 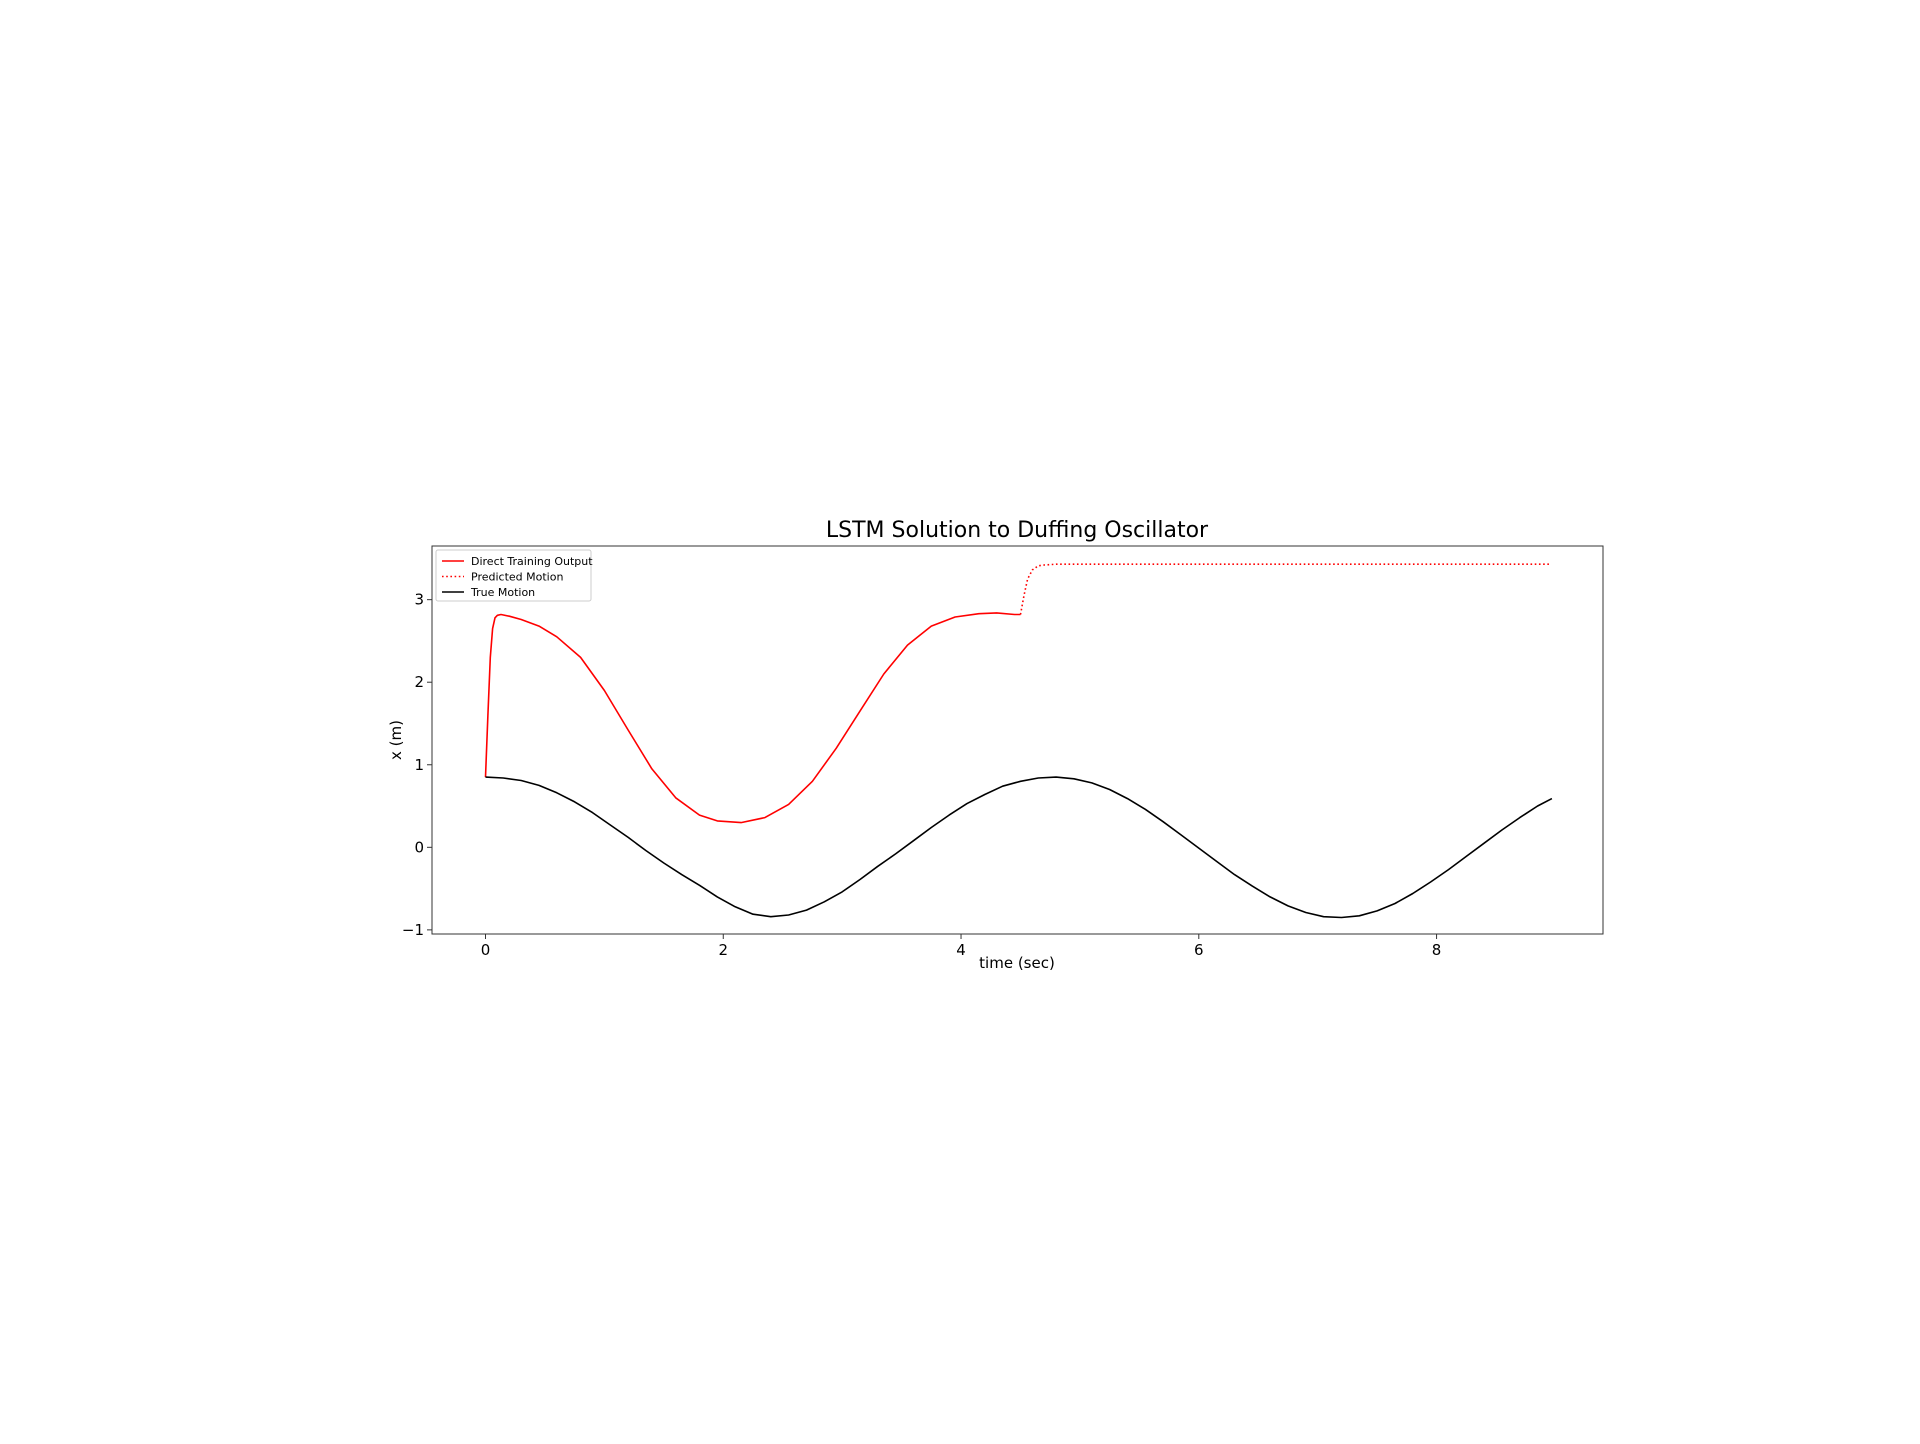 I want to click on y-tick-label: 0, so click(x=419, y=847).